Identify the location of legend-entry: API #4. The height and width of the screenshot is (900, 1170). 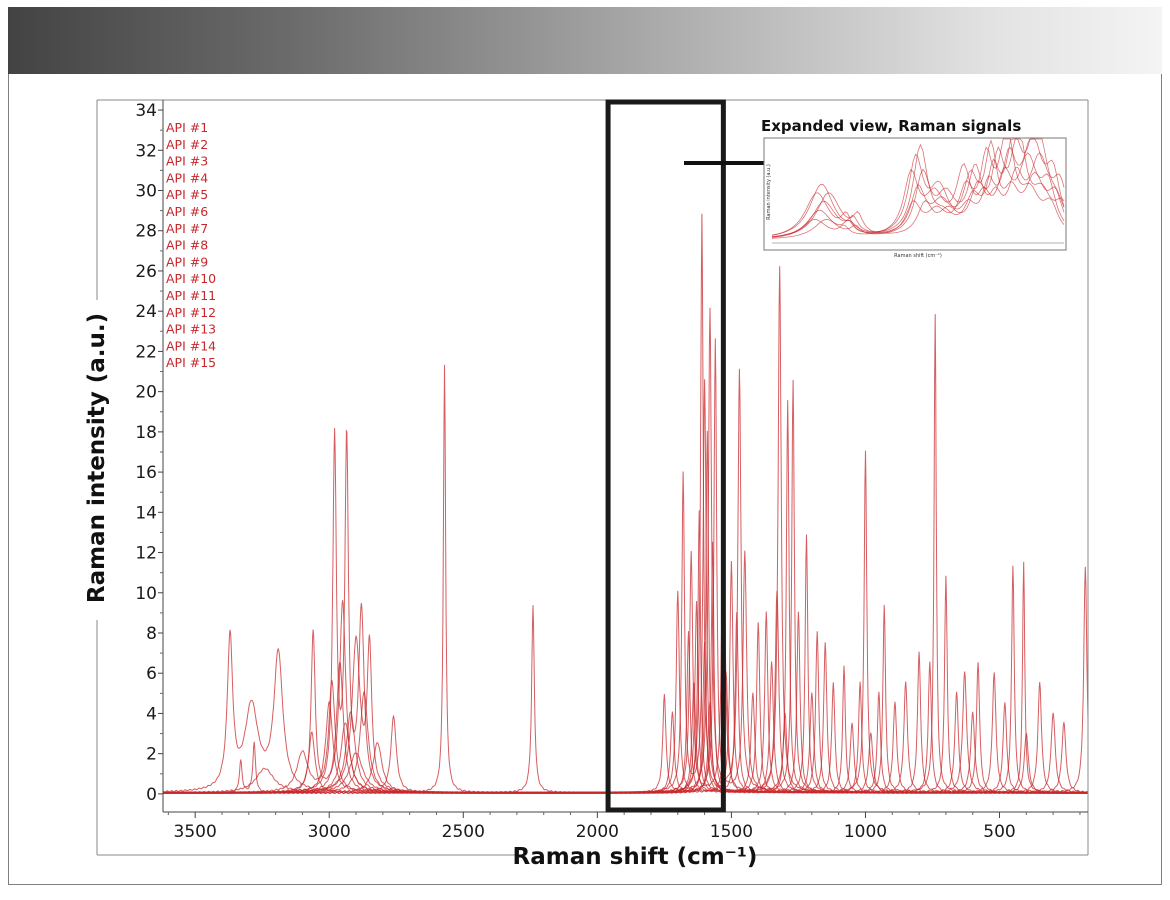
(187, 177).